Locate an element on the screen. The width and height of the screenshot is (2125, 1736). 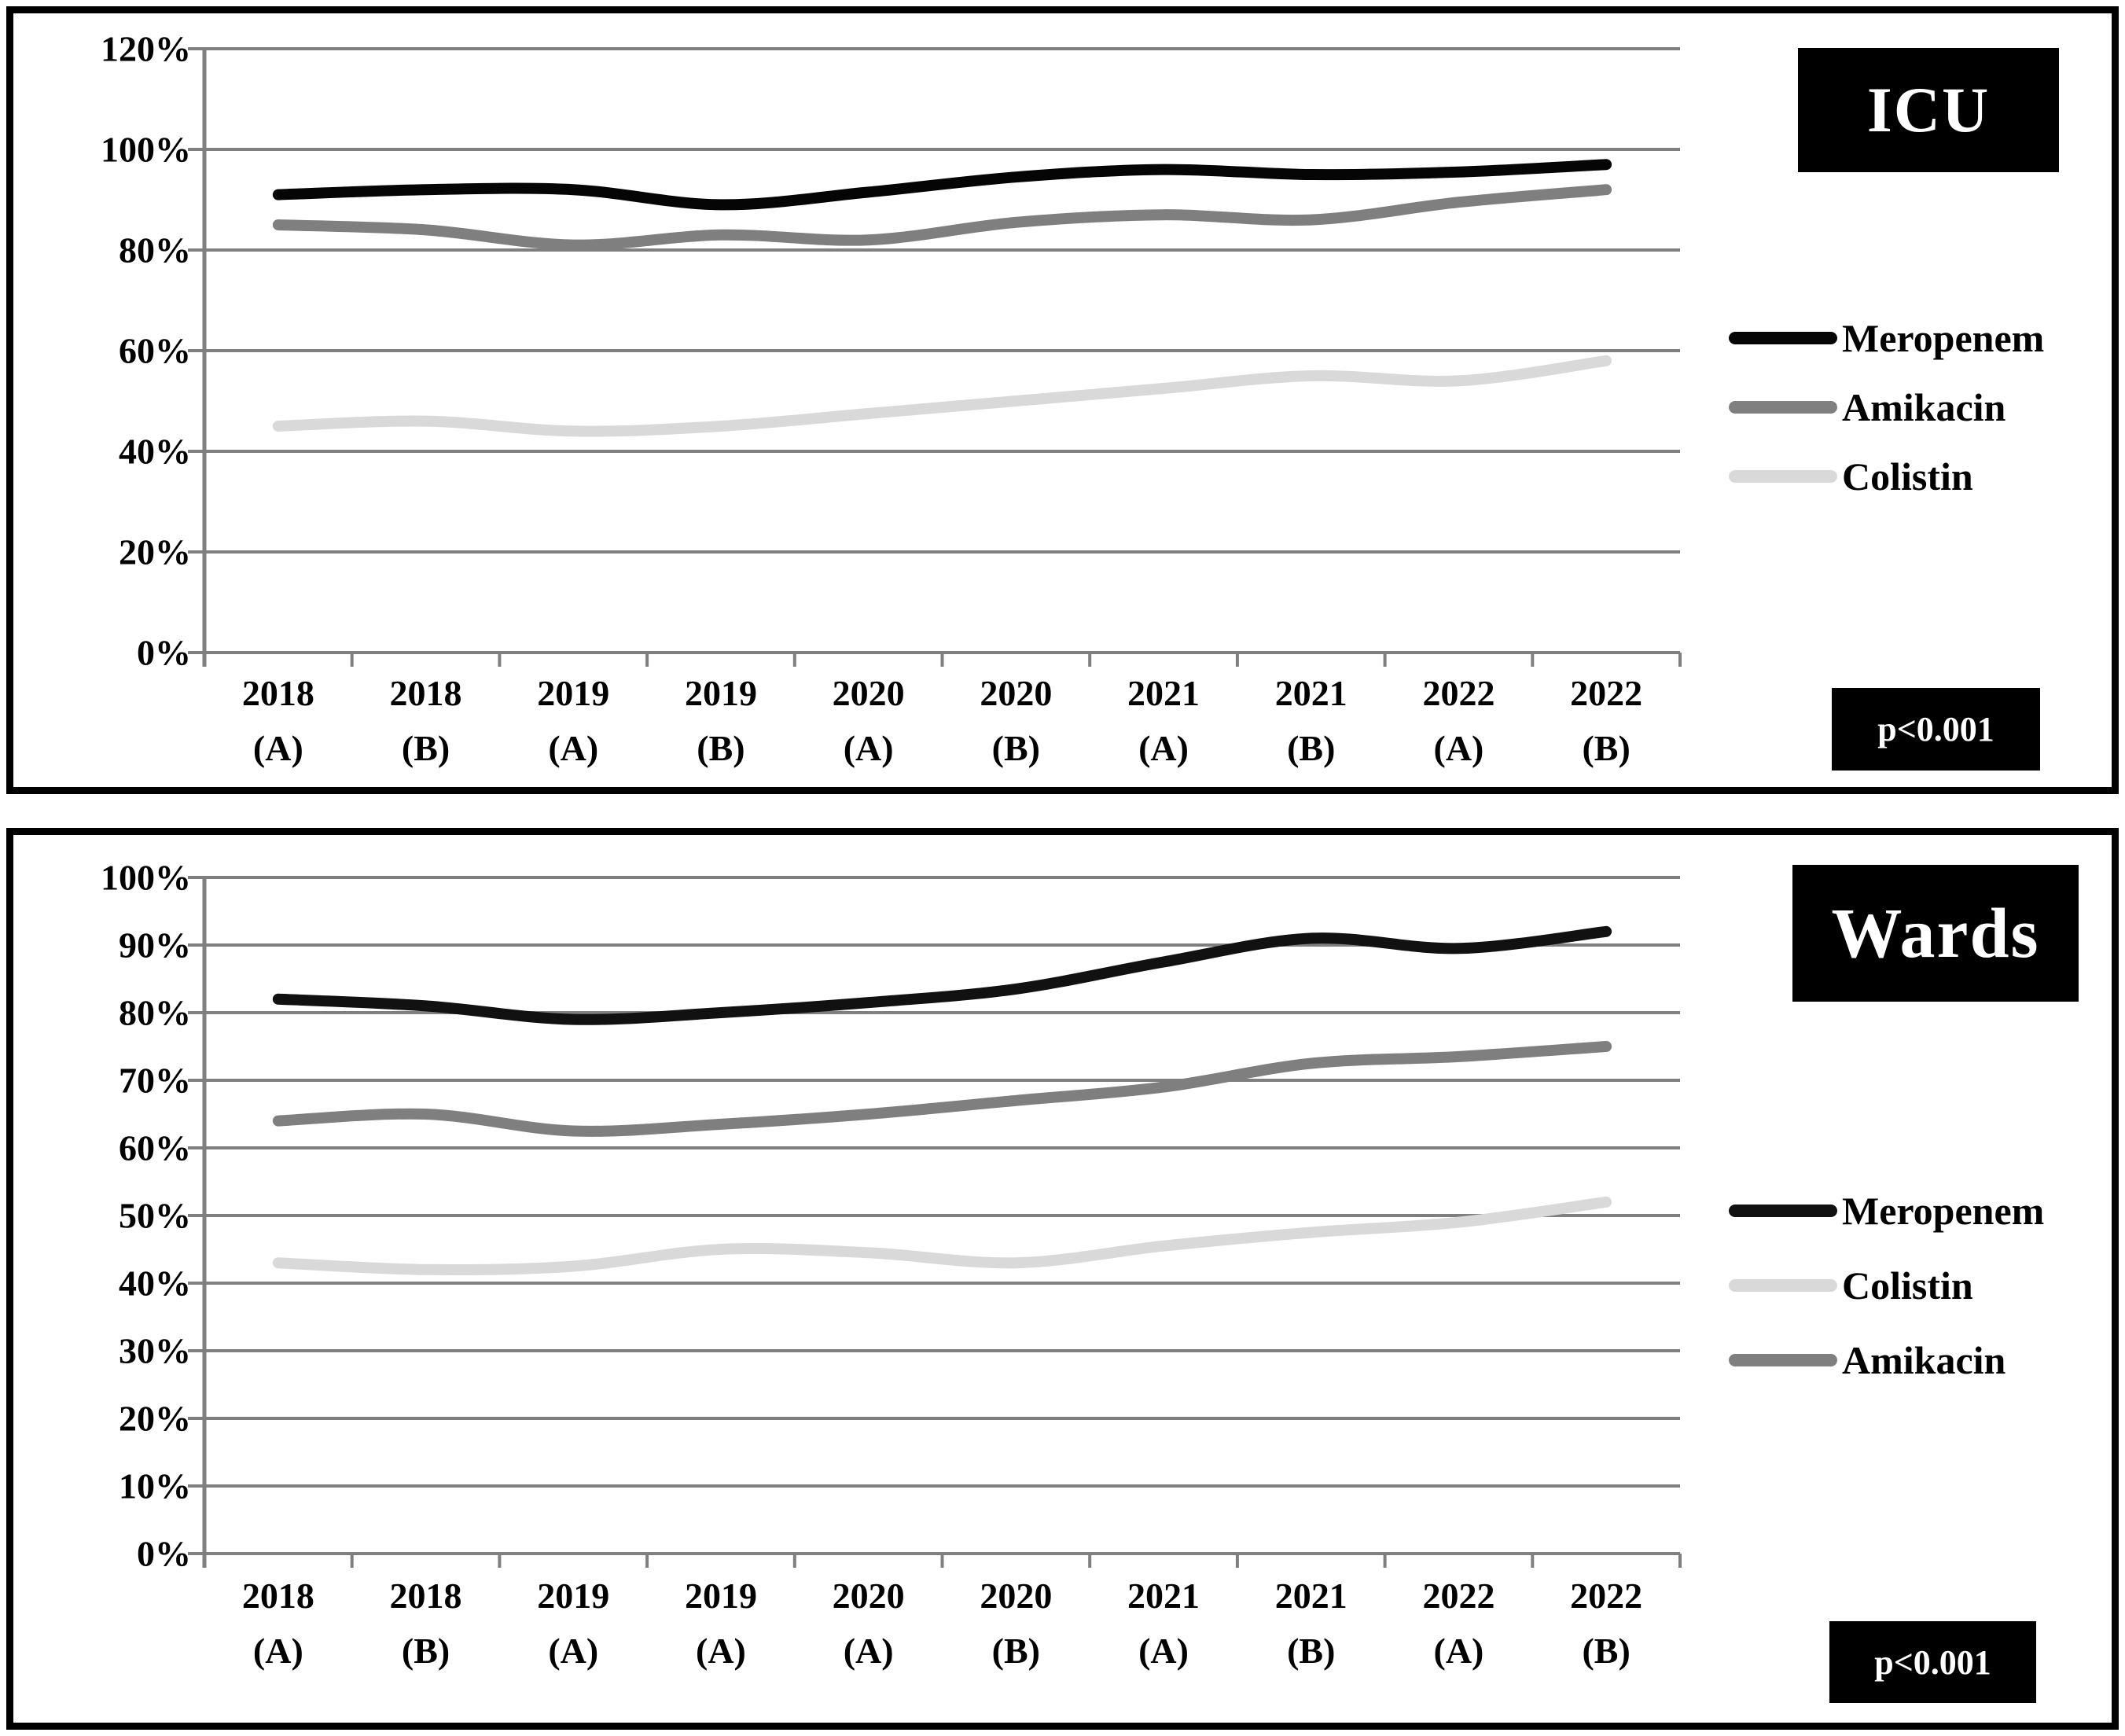
wards-pvalue-text: p<0.001 is located at coordinates (1932, 1662).